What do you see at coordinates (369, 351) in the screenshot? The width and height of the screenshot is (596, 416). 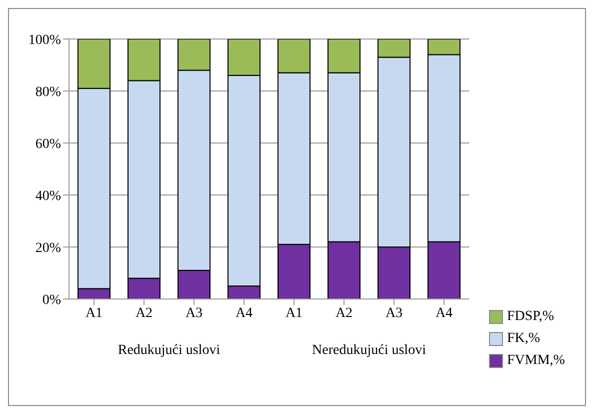 I see `text: Neredukujući uslovi` at bounding box center [369, 351].